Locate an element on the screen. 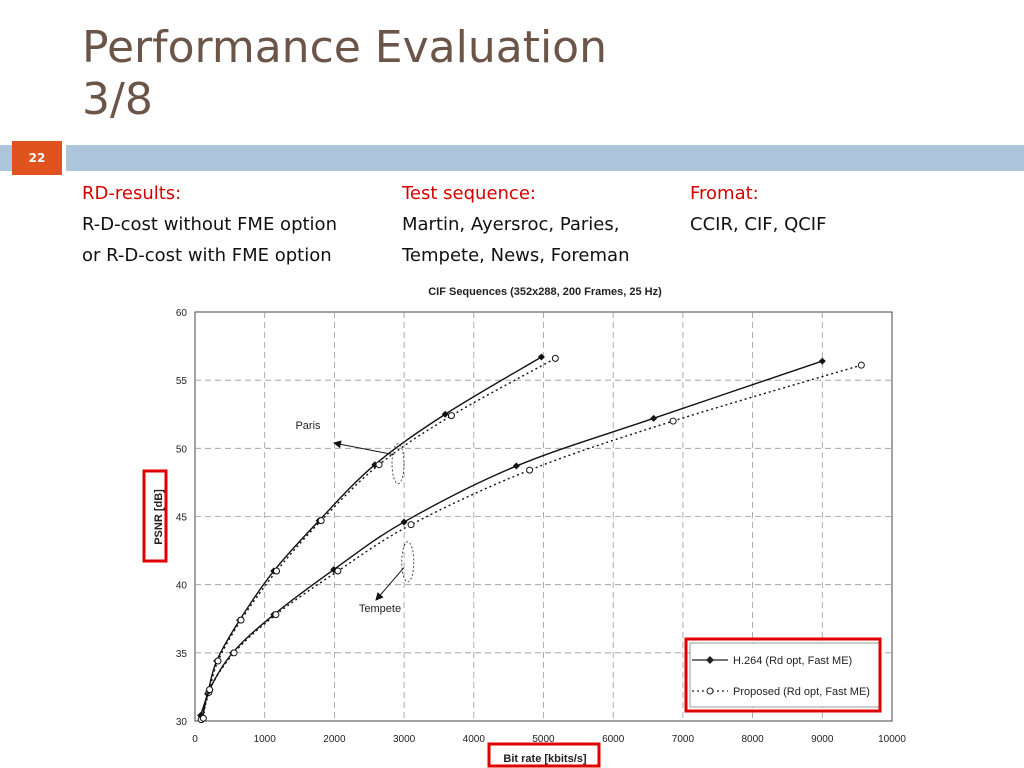 The image size is (1024, 768). x-tick-label: 9000 is located at coordinates (822, 739).